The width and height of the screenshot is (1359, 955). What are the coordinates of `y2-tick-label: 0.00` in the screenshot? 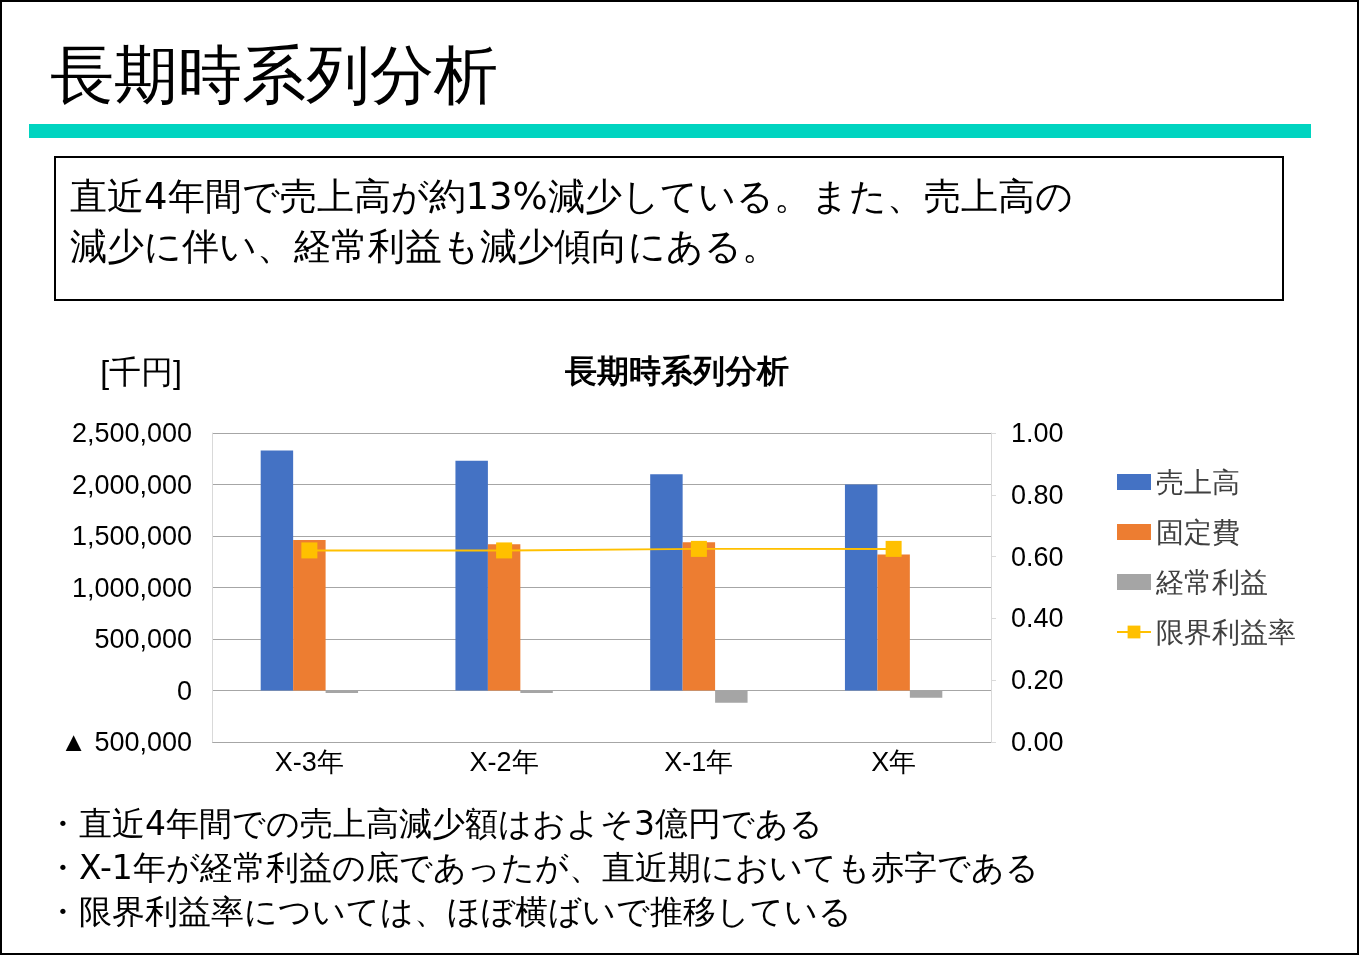 It's located at (1037, 742).